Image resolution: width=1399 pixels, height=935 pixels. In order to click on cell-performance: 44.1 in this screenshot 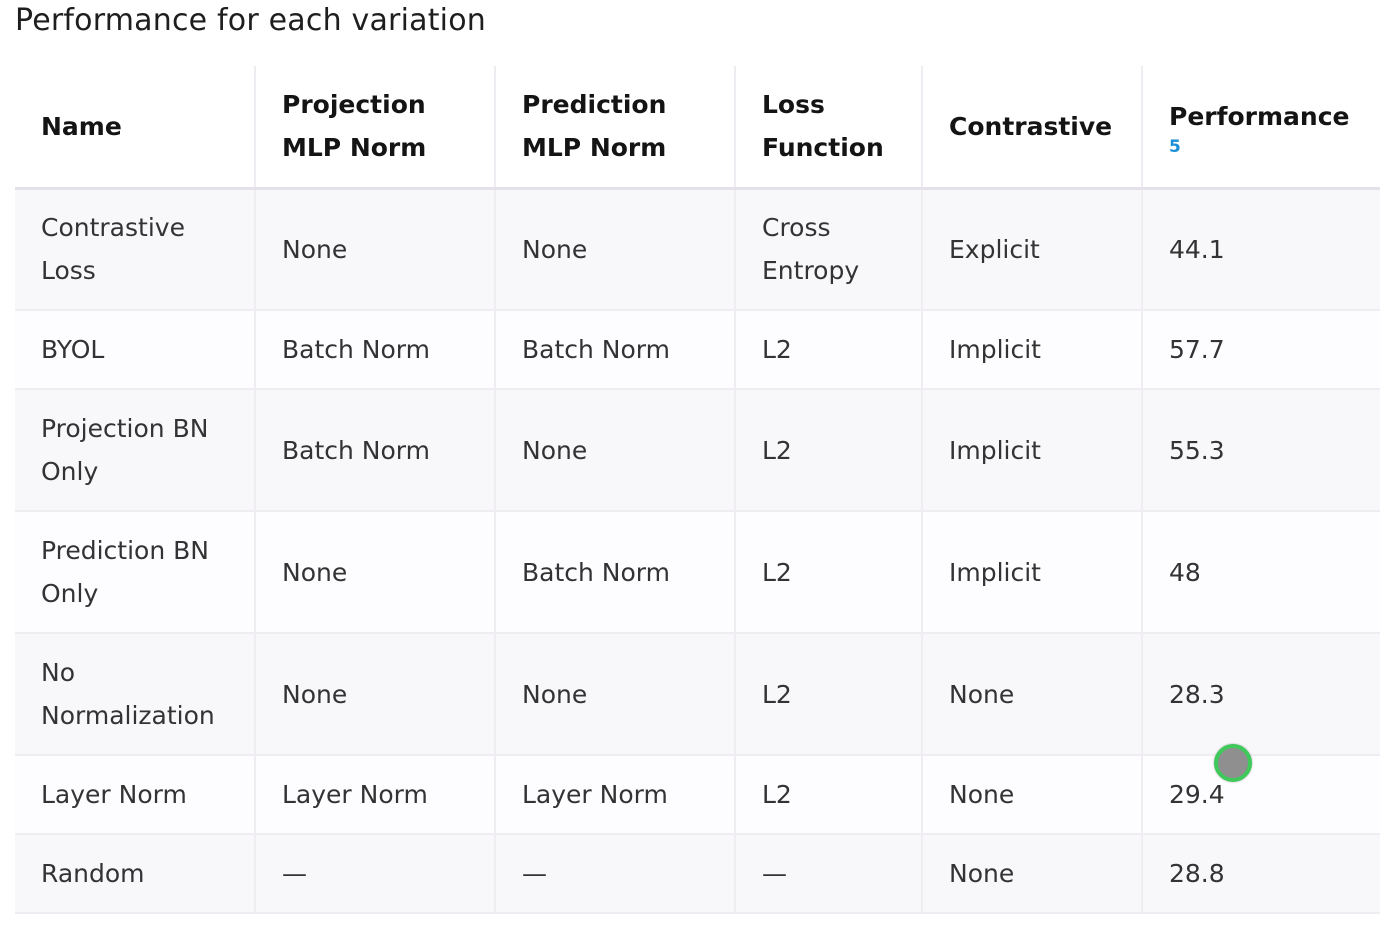, I will do `click(1261, 249)`.